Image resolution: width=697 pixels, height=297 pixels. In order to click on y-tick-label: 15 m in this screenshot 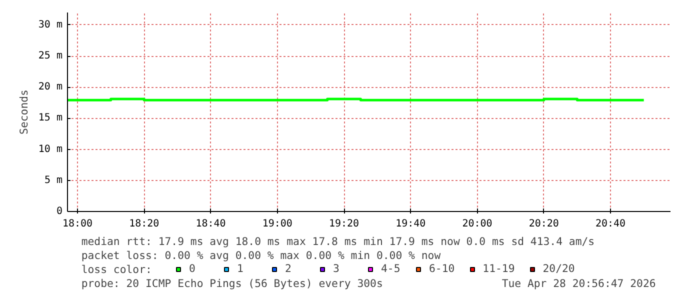, I will do `click(50, 118)`.